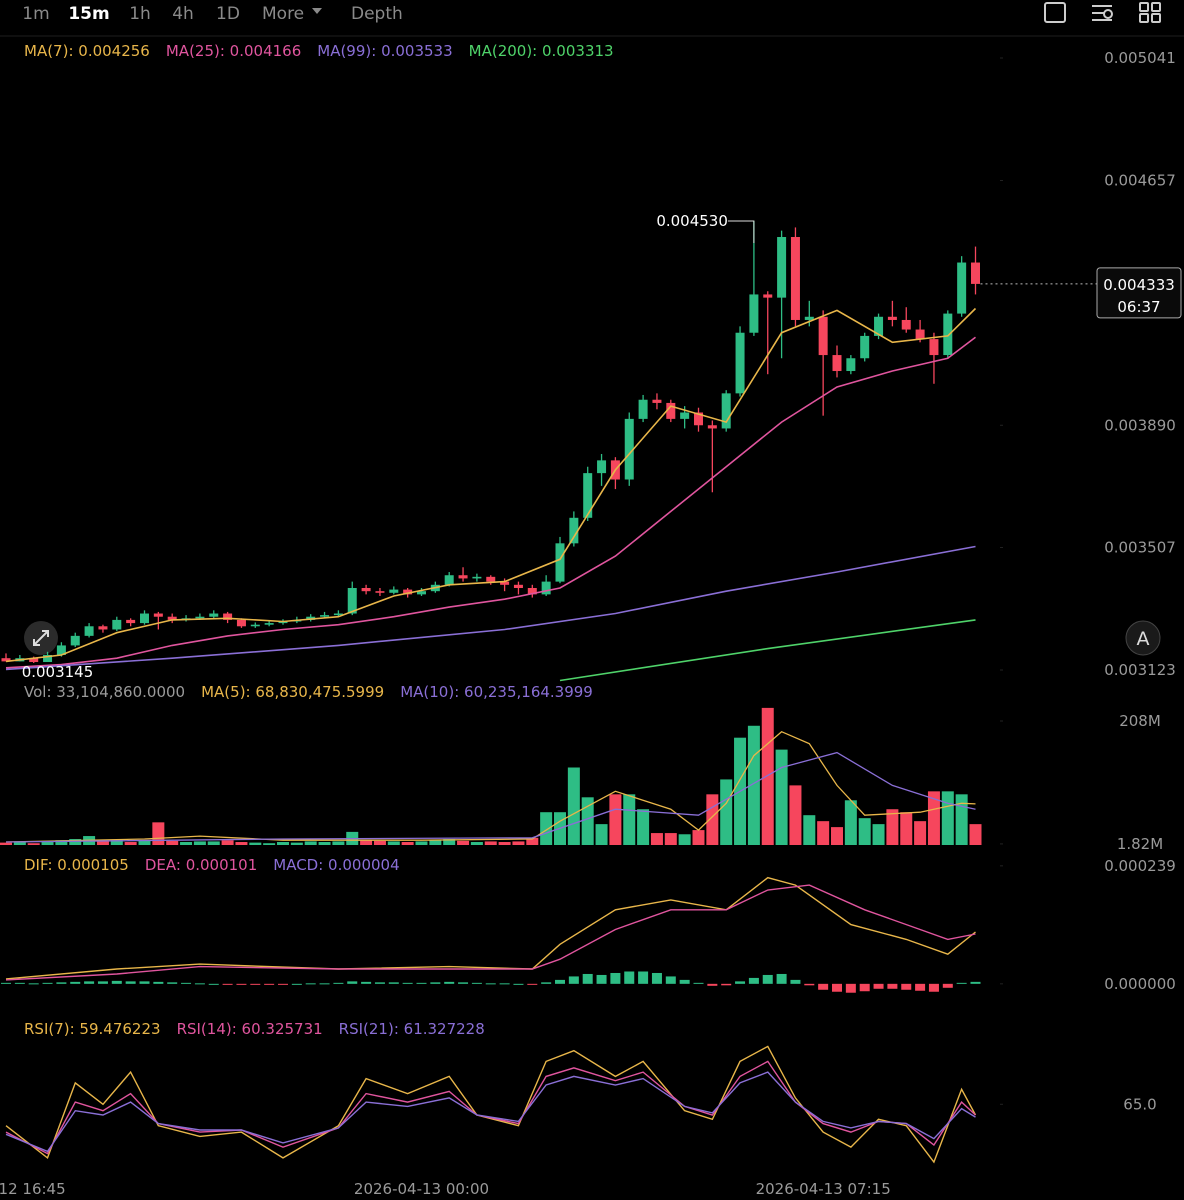 Image resolution: width=1184 pixels, height=1200 pixels. I want to click on interval-tab: 1D, so click(228, 14).